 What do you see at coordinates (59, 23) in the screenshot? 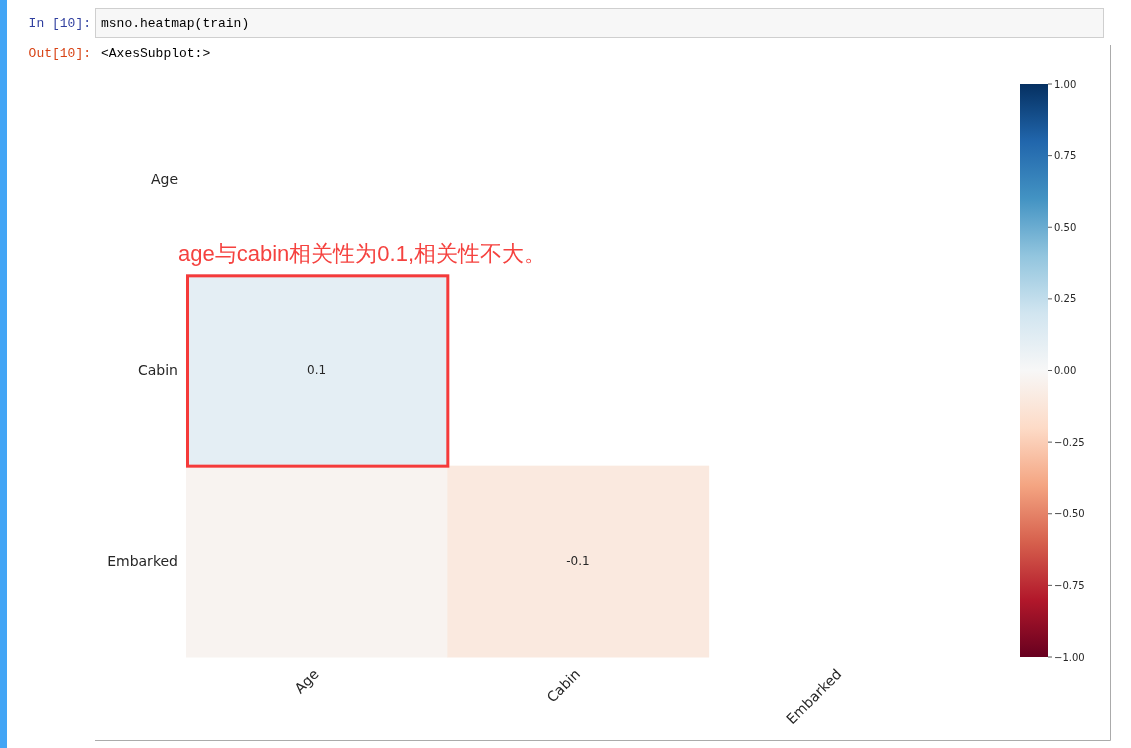
I see `annotation: In [10]:` at bounding box center [59, 23].